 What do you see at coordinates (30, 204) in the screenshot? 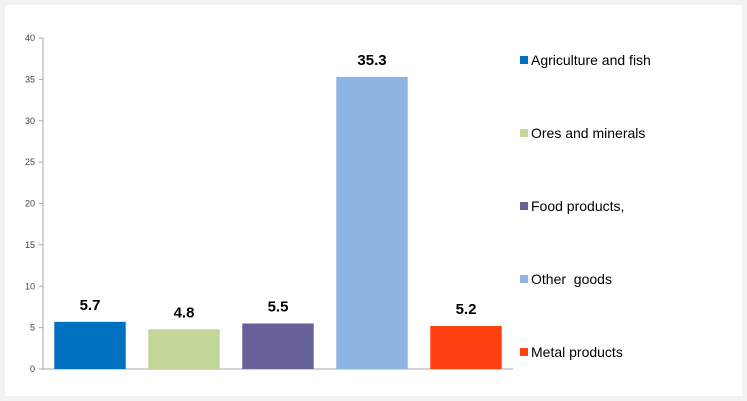
I see `y-tick-label: 20` at bounding box center [30, 204].